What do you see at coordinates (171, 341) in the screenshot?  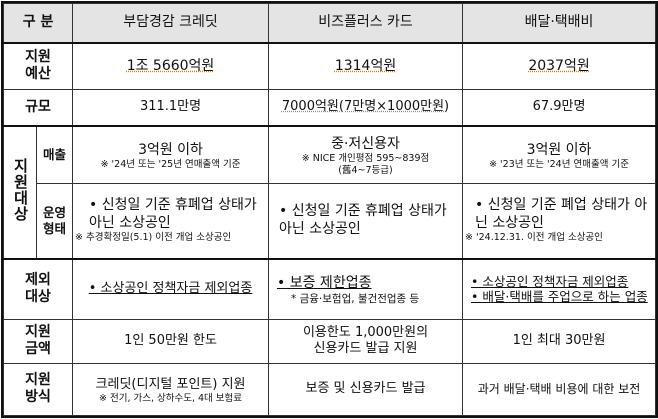 I see `amount-credit: 1인 50만원 한도` at bounding box center [171, 341].